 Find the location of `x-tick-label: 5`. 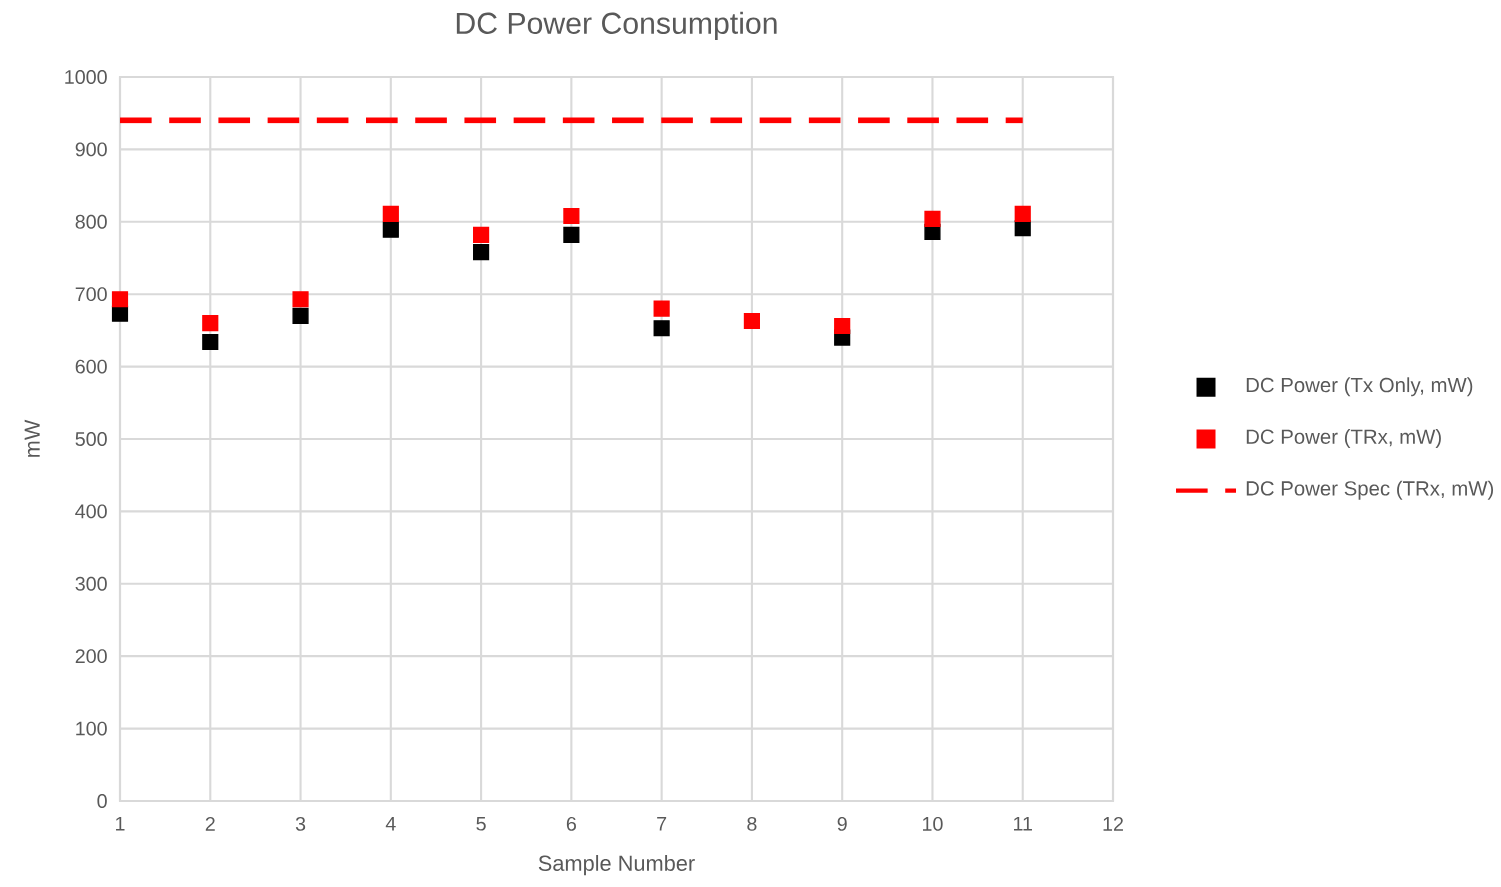

x-tick-label: 5 is located at coordinates (481, 823).